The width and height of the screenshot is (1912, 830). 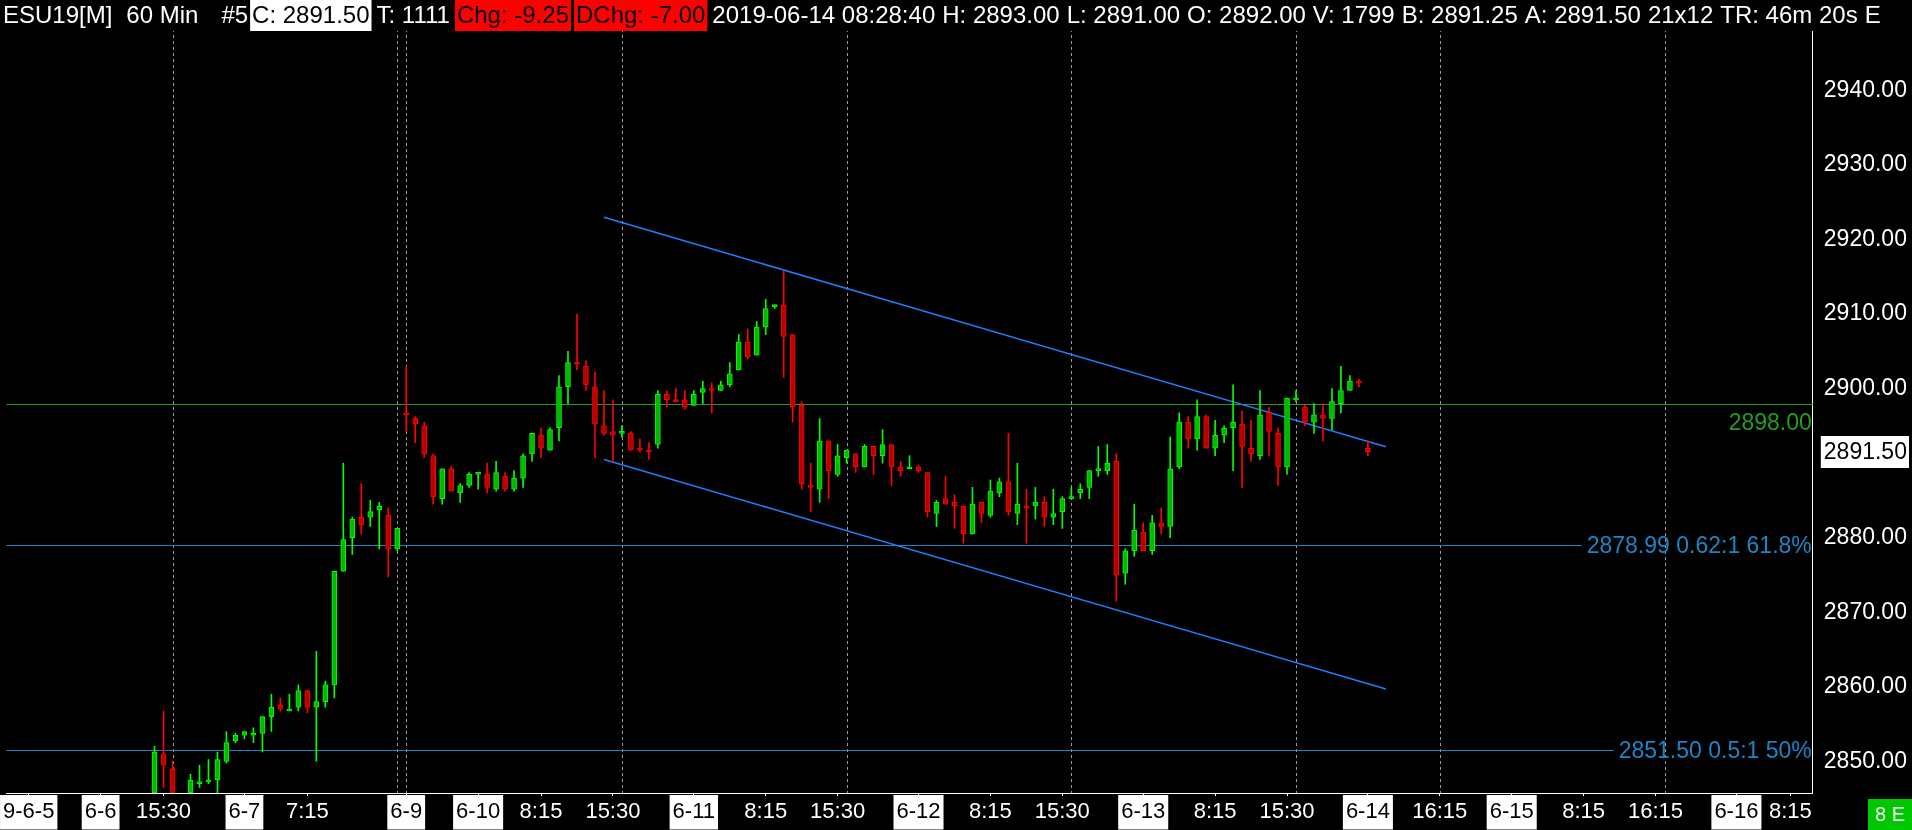 What do you see at coordinates (307, 811) in the screenshot?
I see `x-tick-label: 7:15` at bounding box center [307, 811].